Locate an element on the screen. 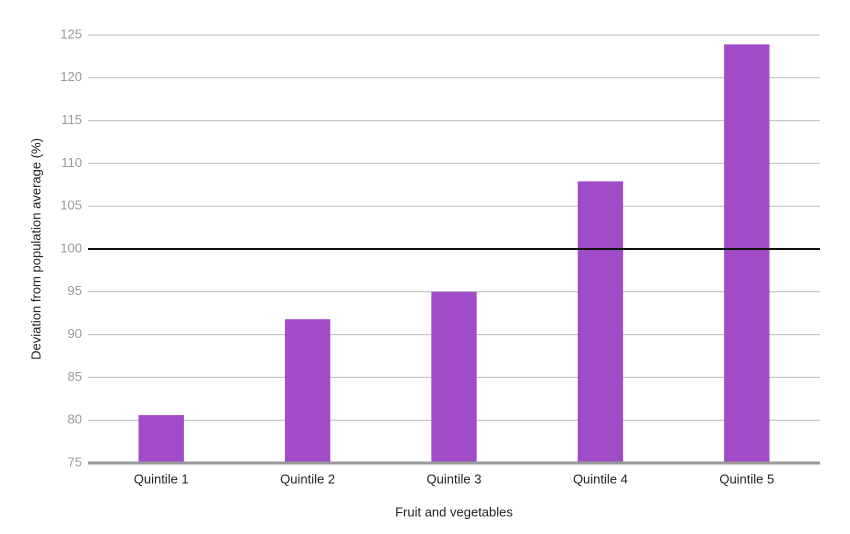 This screenshot has width=850, height=534. y-tick-label: 120 is located at coordinates (71, 76).